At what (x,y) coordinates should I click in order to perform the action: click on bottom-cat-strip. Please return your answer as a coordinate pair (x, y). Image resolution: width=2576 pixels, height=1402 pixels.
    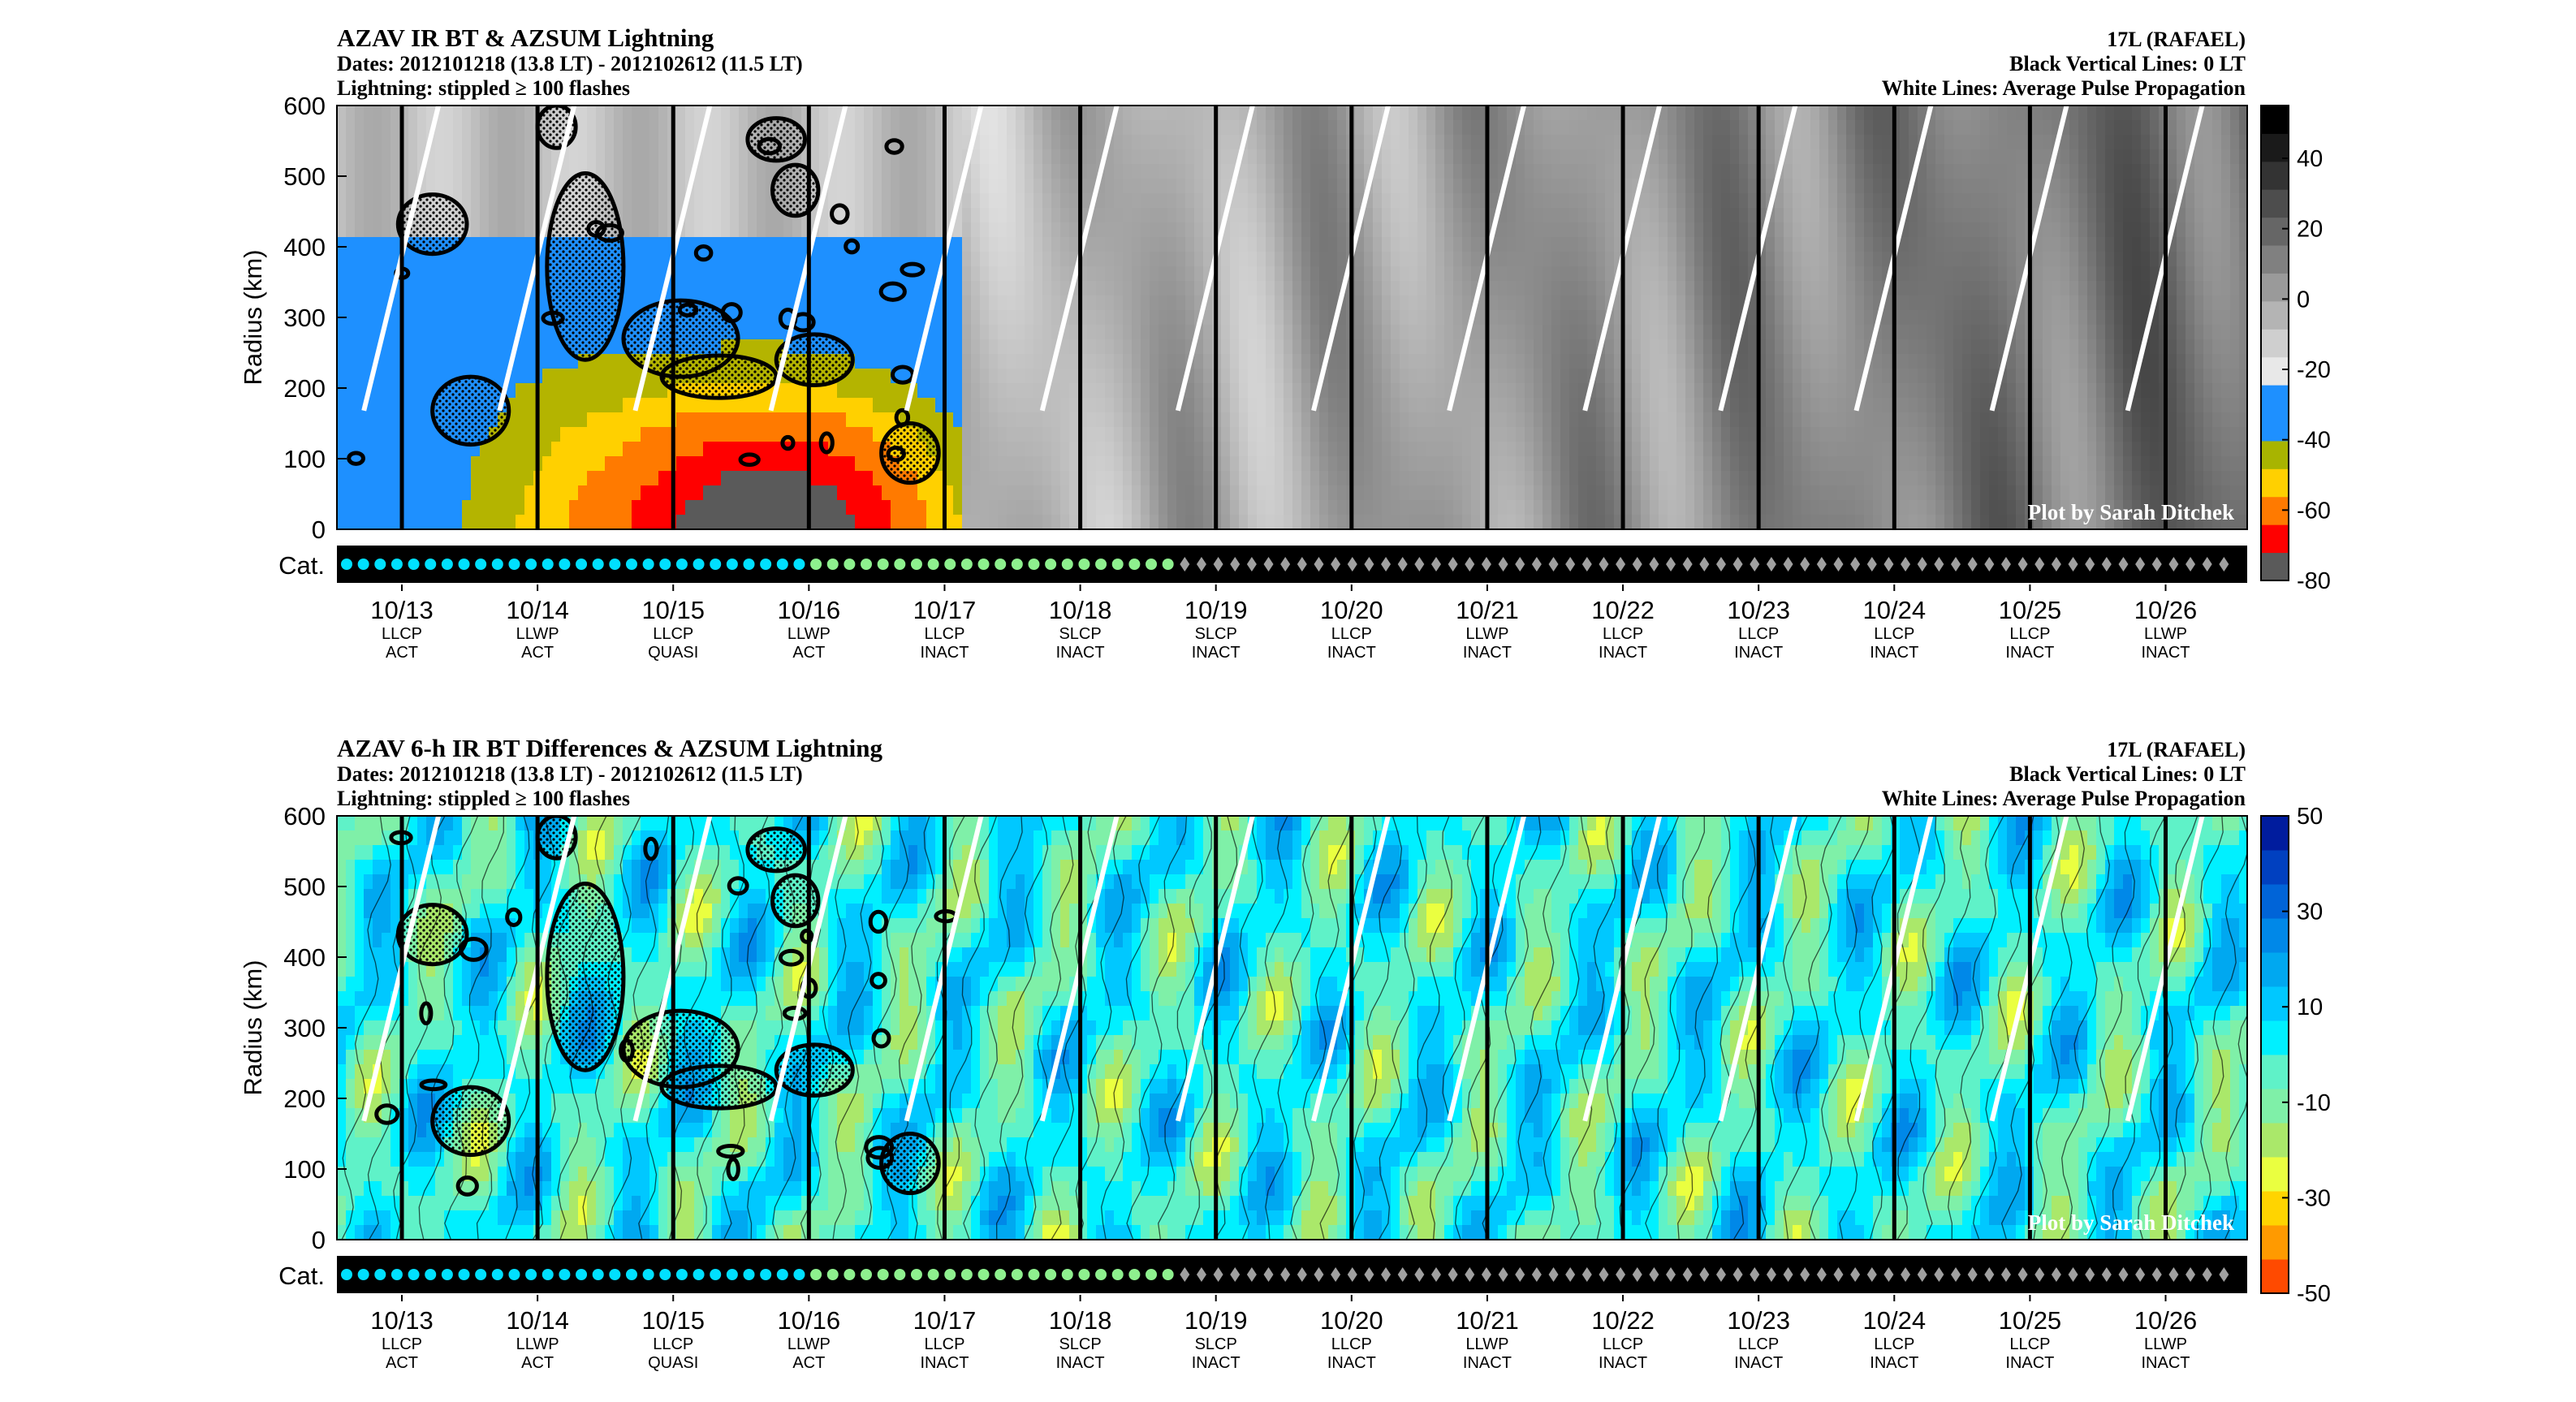
    Looking at the image, I should click on (1292, 1274).